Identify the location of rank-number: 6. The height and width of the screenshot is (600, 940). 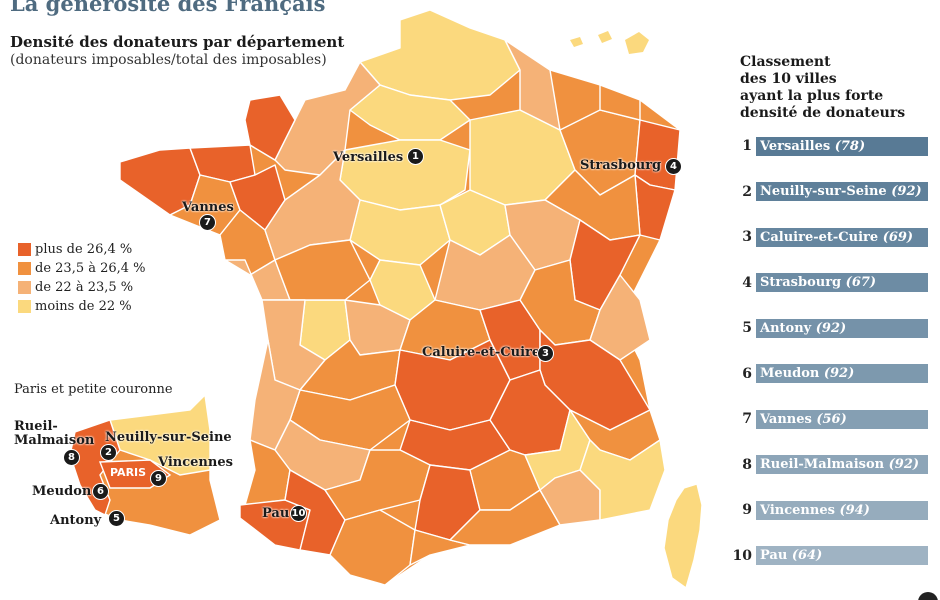
(747, 373).